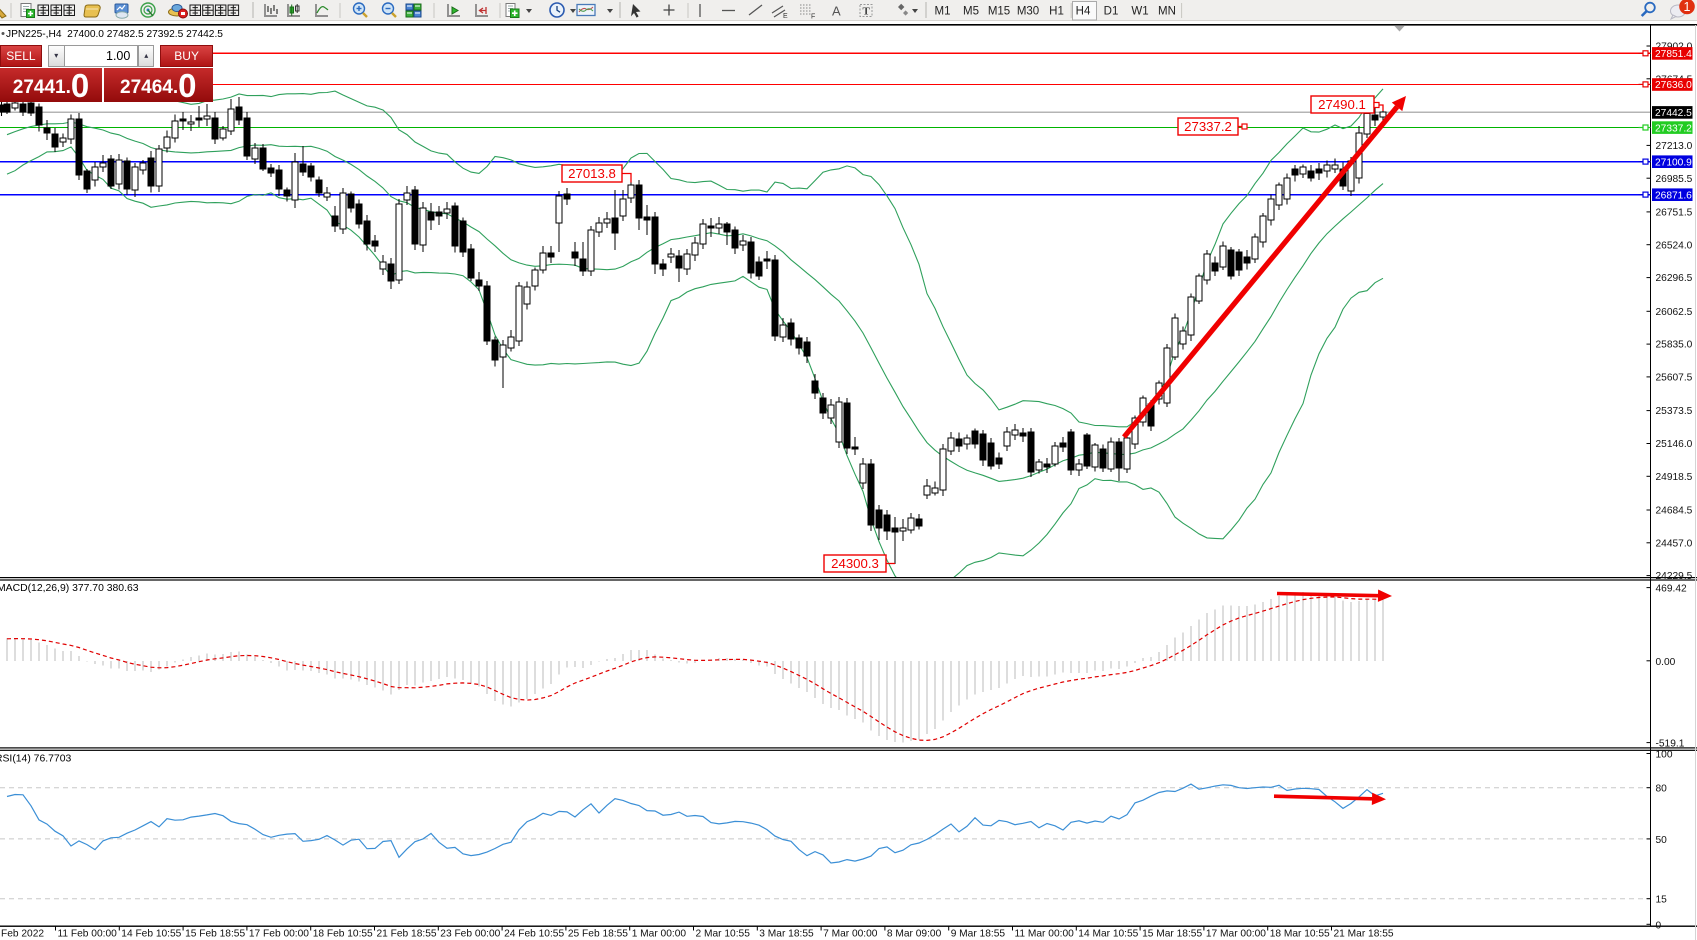 The image size is (1697, 940). Describe the element at coordinates (659, 934) in the screenshot. I see `svg-text: 1 Mar 00:00` at that location.